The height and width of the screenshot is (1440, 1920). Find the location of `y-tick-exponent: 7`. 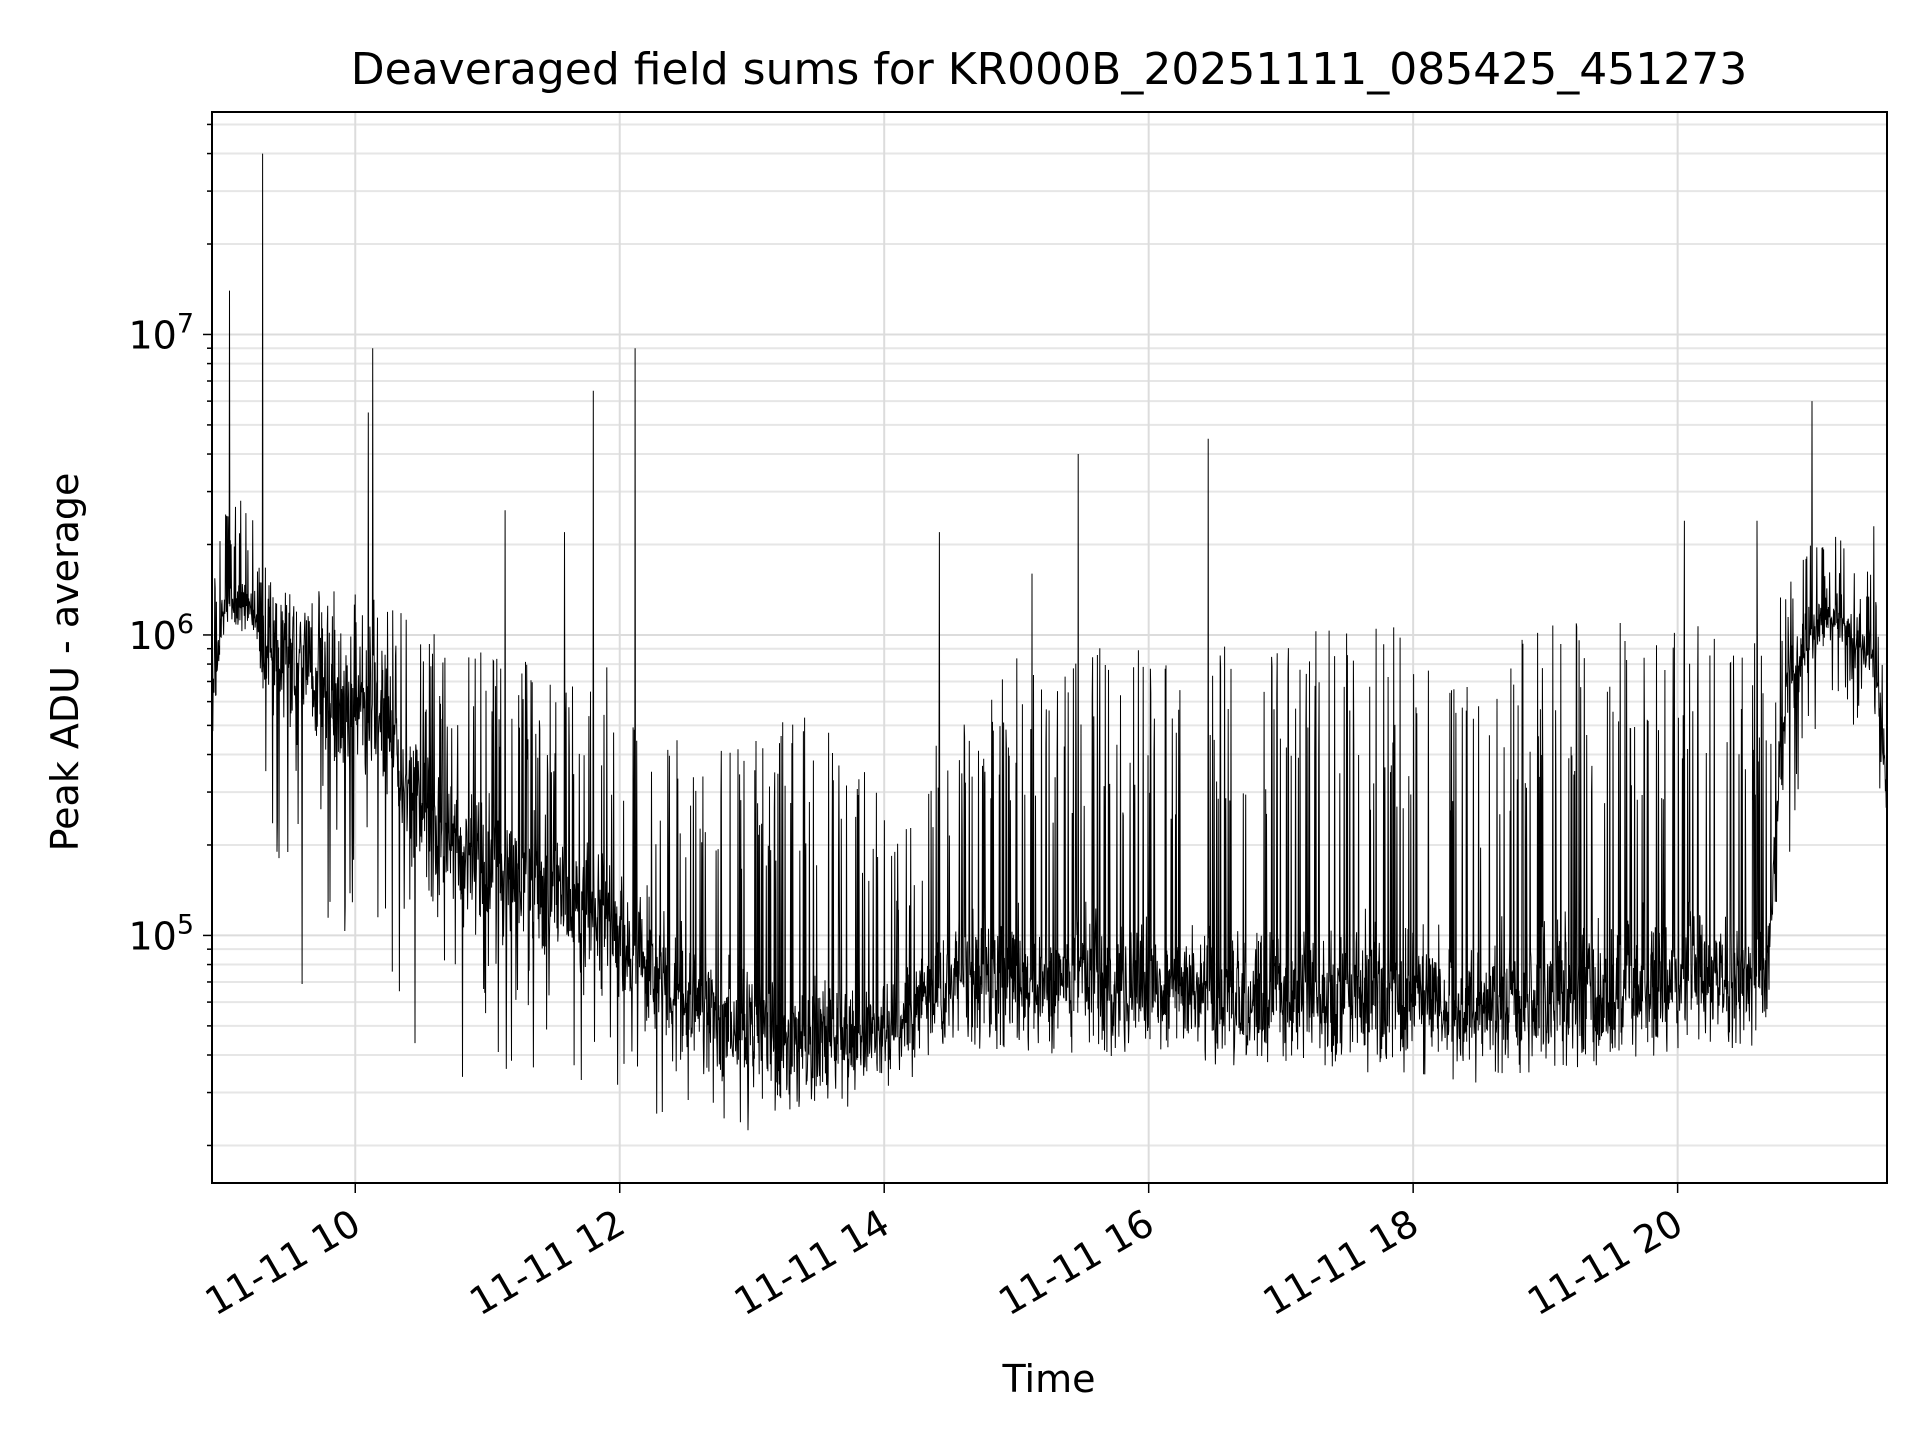

y-tick-exponent: 7 is located at coordinates (185, 323).